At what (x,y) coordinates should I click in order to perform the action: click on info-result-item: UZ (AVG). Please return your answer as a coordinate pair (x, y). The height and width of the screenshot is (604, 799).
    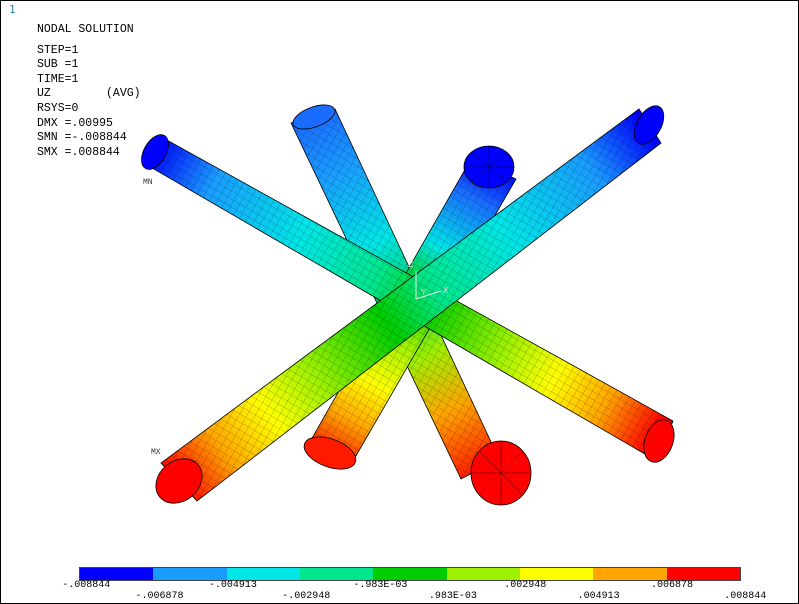
    Looking at the image, I should click on (89, 94).